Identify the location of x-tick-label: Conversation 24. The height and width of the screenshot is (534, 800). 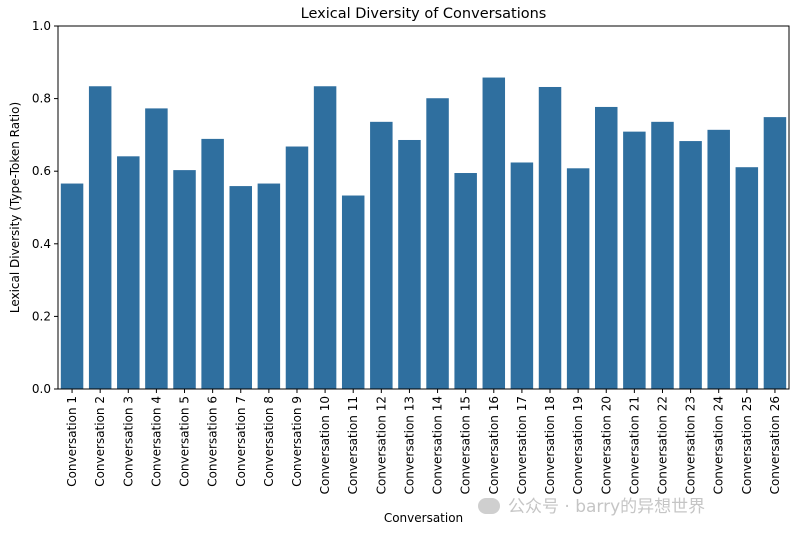
(719, 445).